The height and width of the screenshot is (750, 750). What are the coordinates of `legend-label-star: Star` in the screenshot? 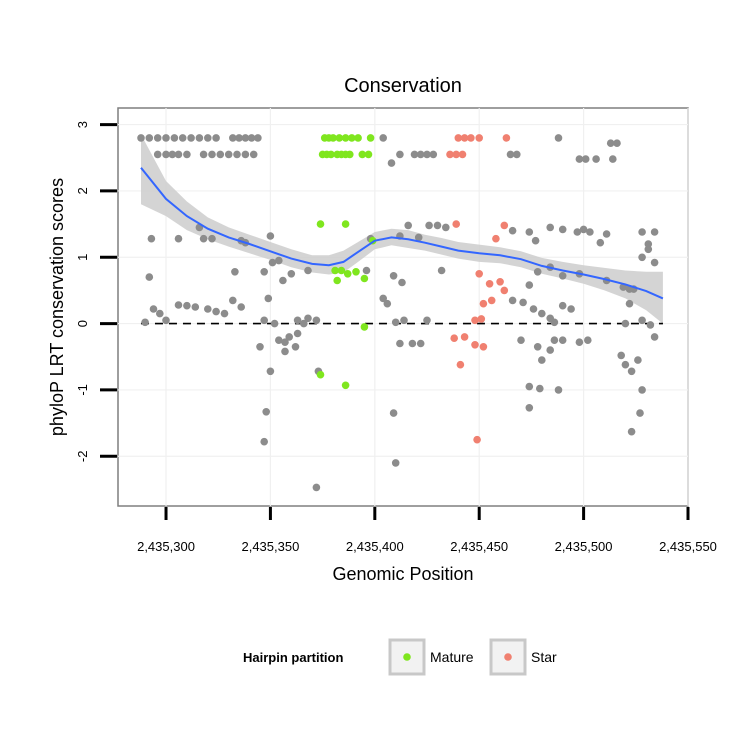 It's located at (544, 657).